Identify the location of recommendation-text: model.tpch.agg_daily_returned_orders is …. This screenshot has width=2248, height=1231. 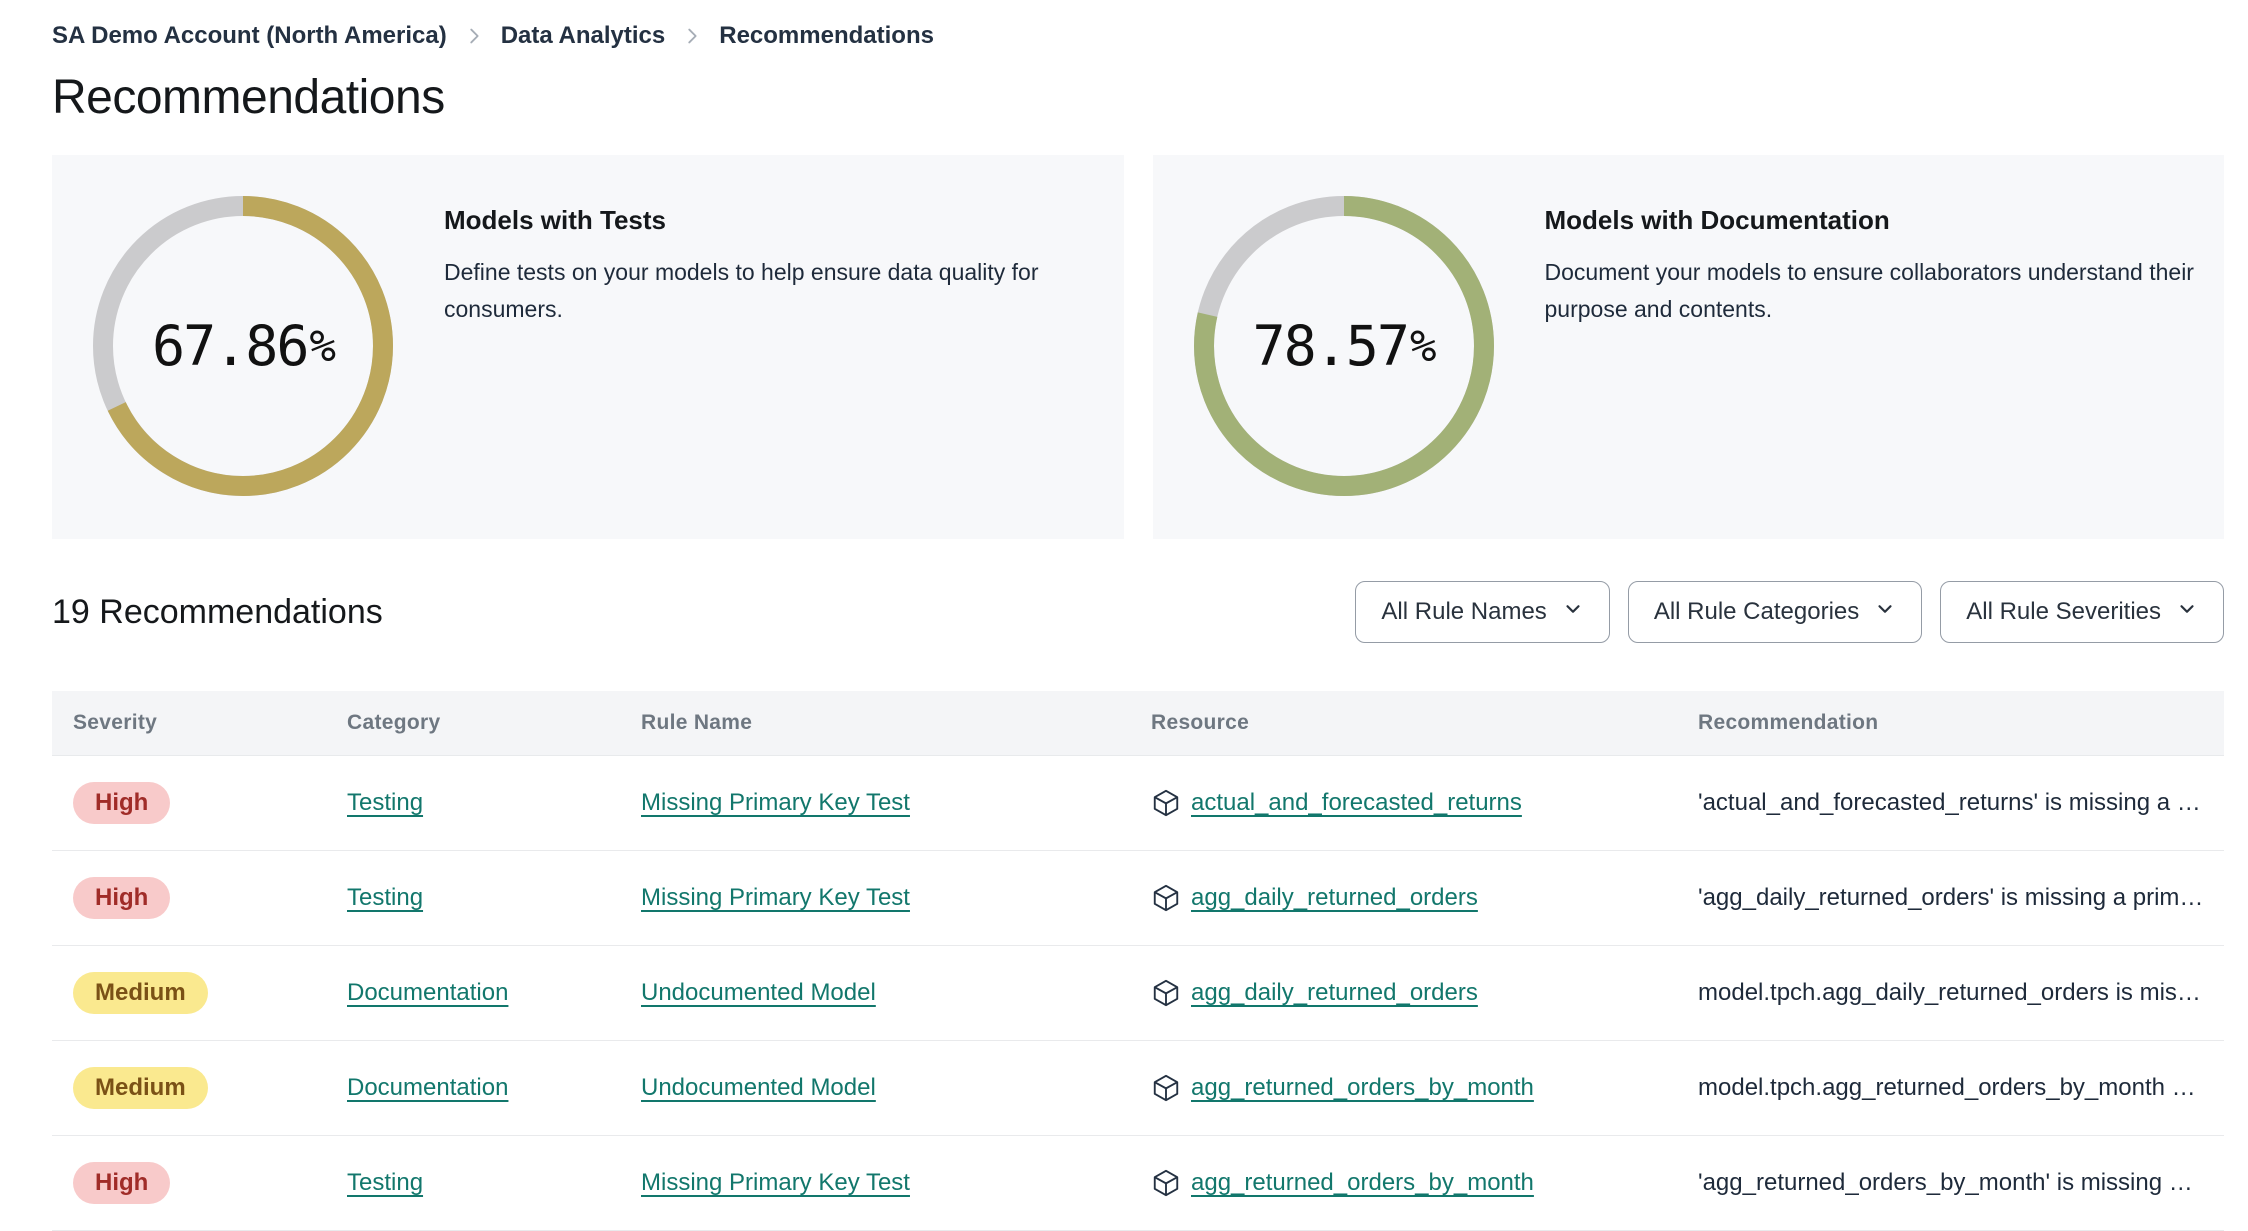
(1949, 992).